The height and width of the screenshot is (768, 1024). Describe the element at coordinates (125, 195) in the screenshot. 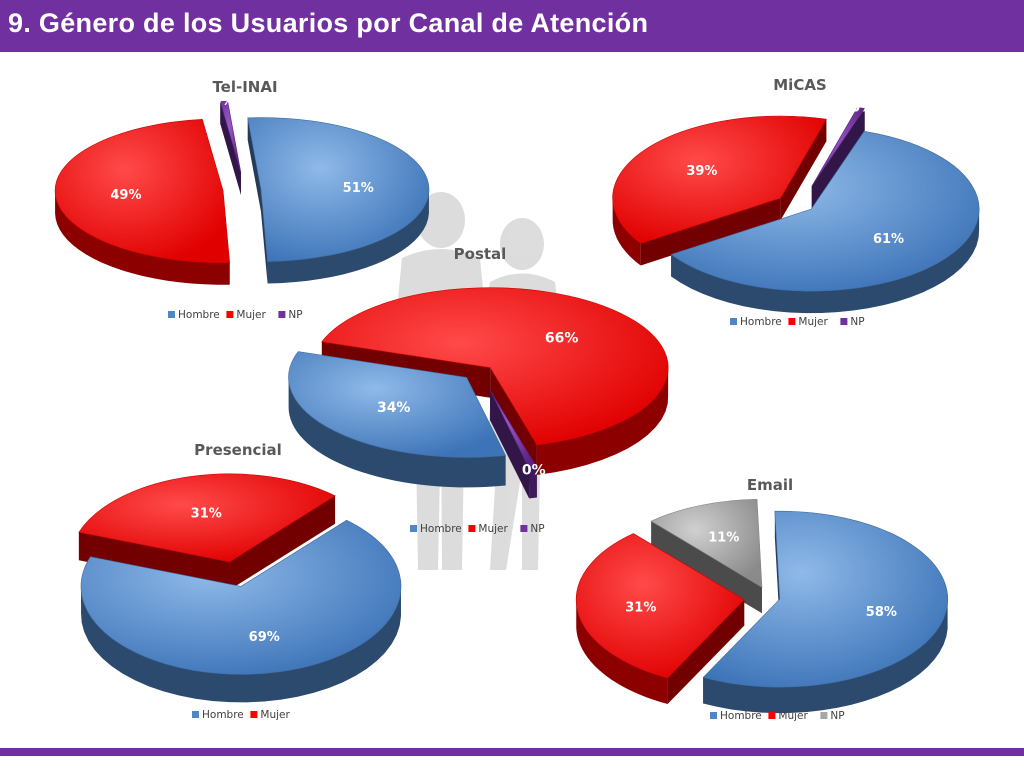

I see `data-label-mujer: 49%` at that location.